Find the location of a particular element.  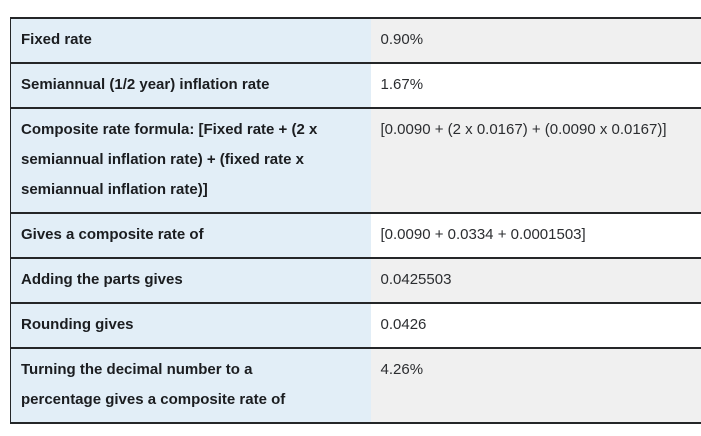

row-label: Fixed rate is located at coordinates (190, 40).